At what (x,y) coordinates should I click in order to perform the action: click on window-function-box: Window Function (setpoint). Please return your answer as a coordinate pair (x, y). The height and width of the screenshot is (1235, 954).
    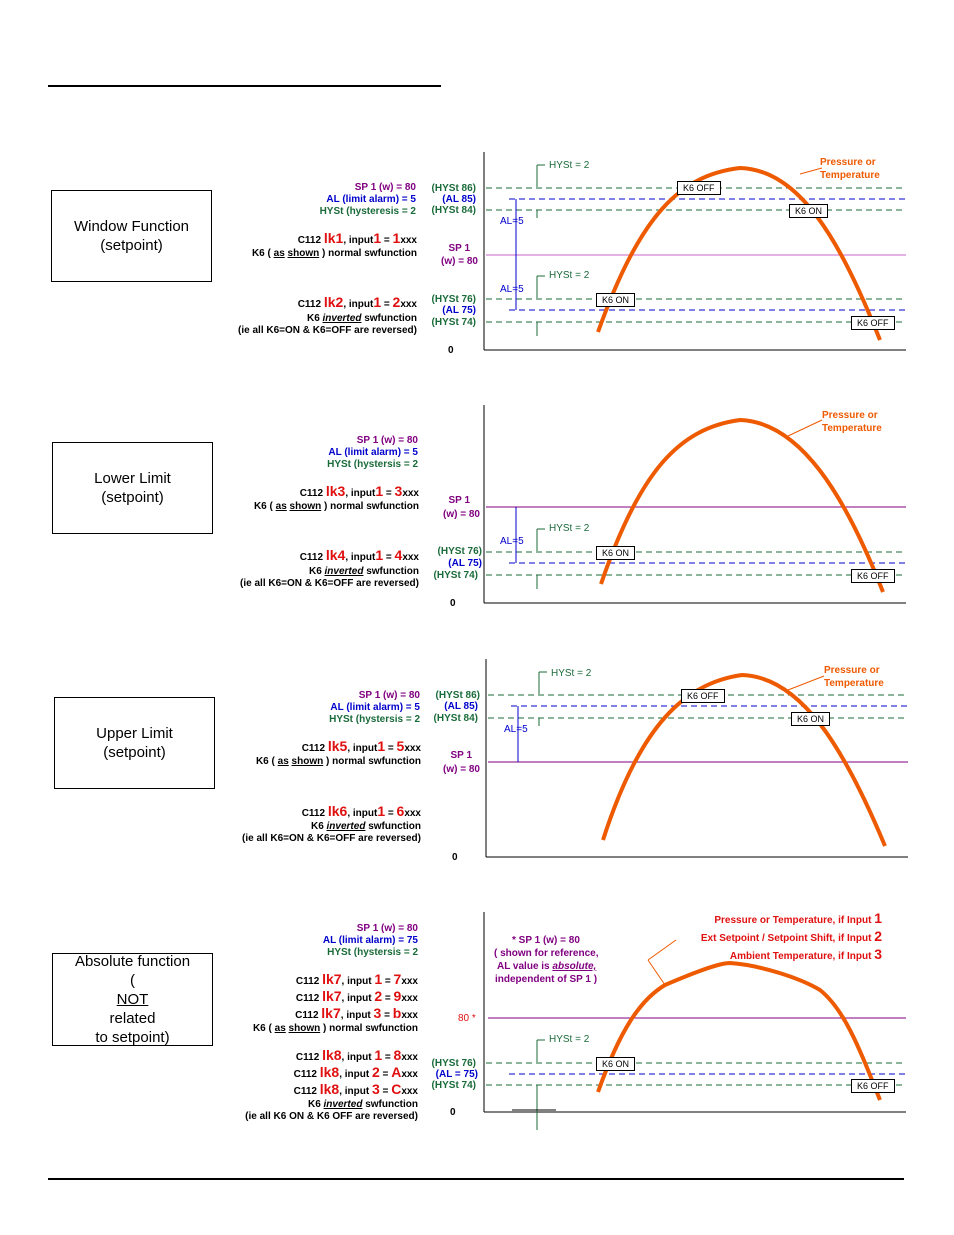
    Looking at the image, I should click on (131, 236).